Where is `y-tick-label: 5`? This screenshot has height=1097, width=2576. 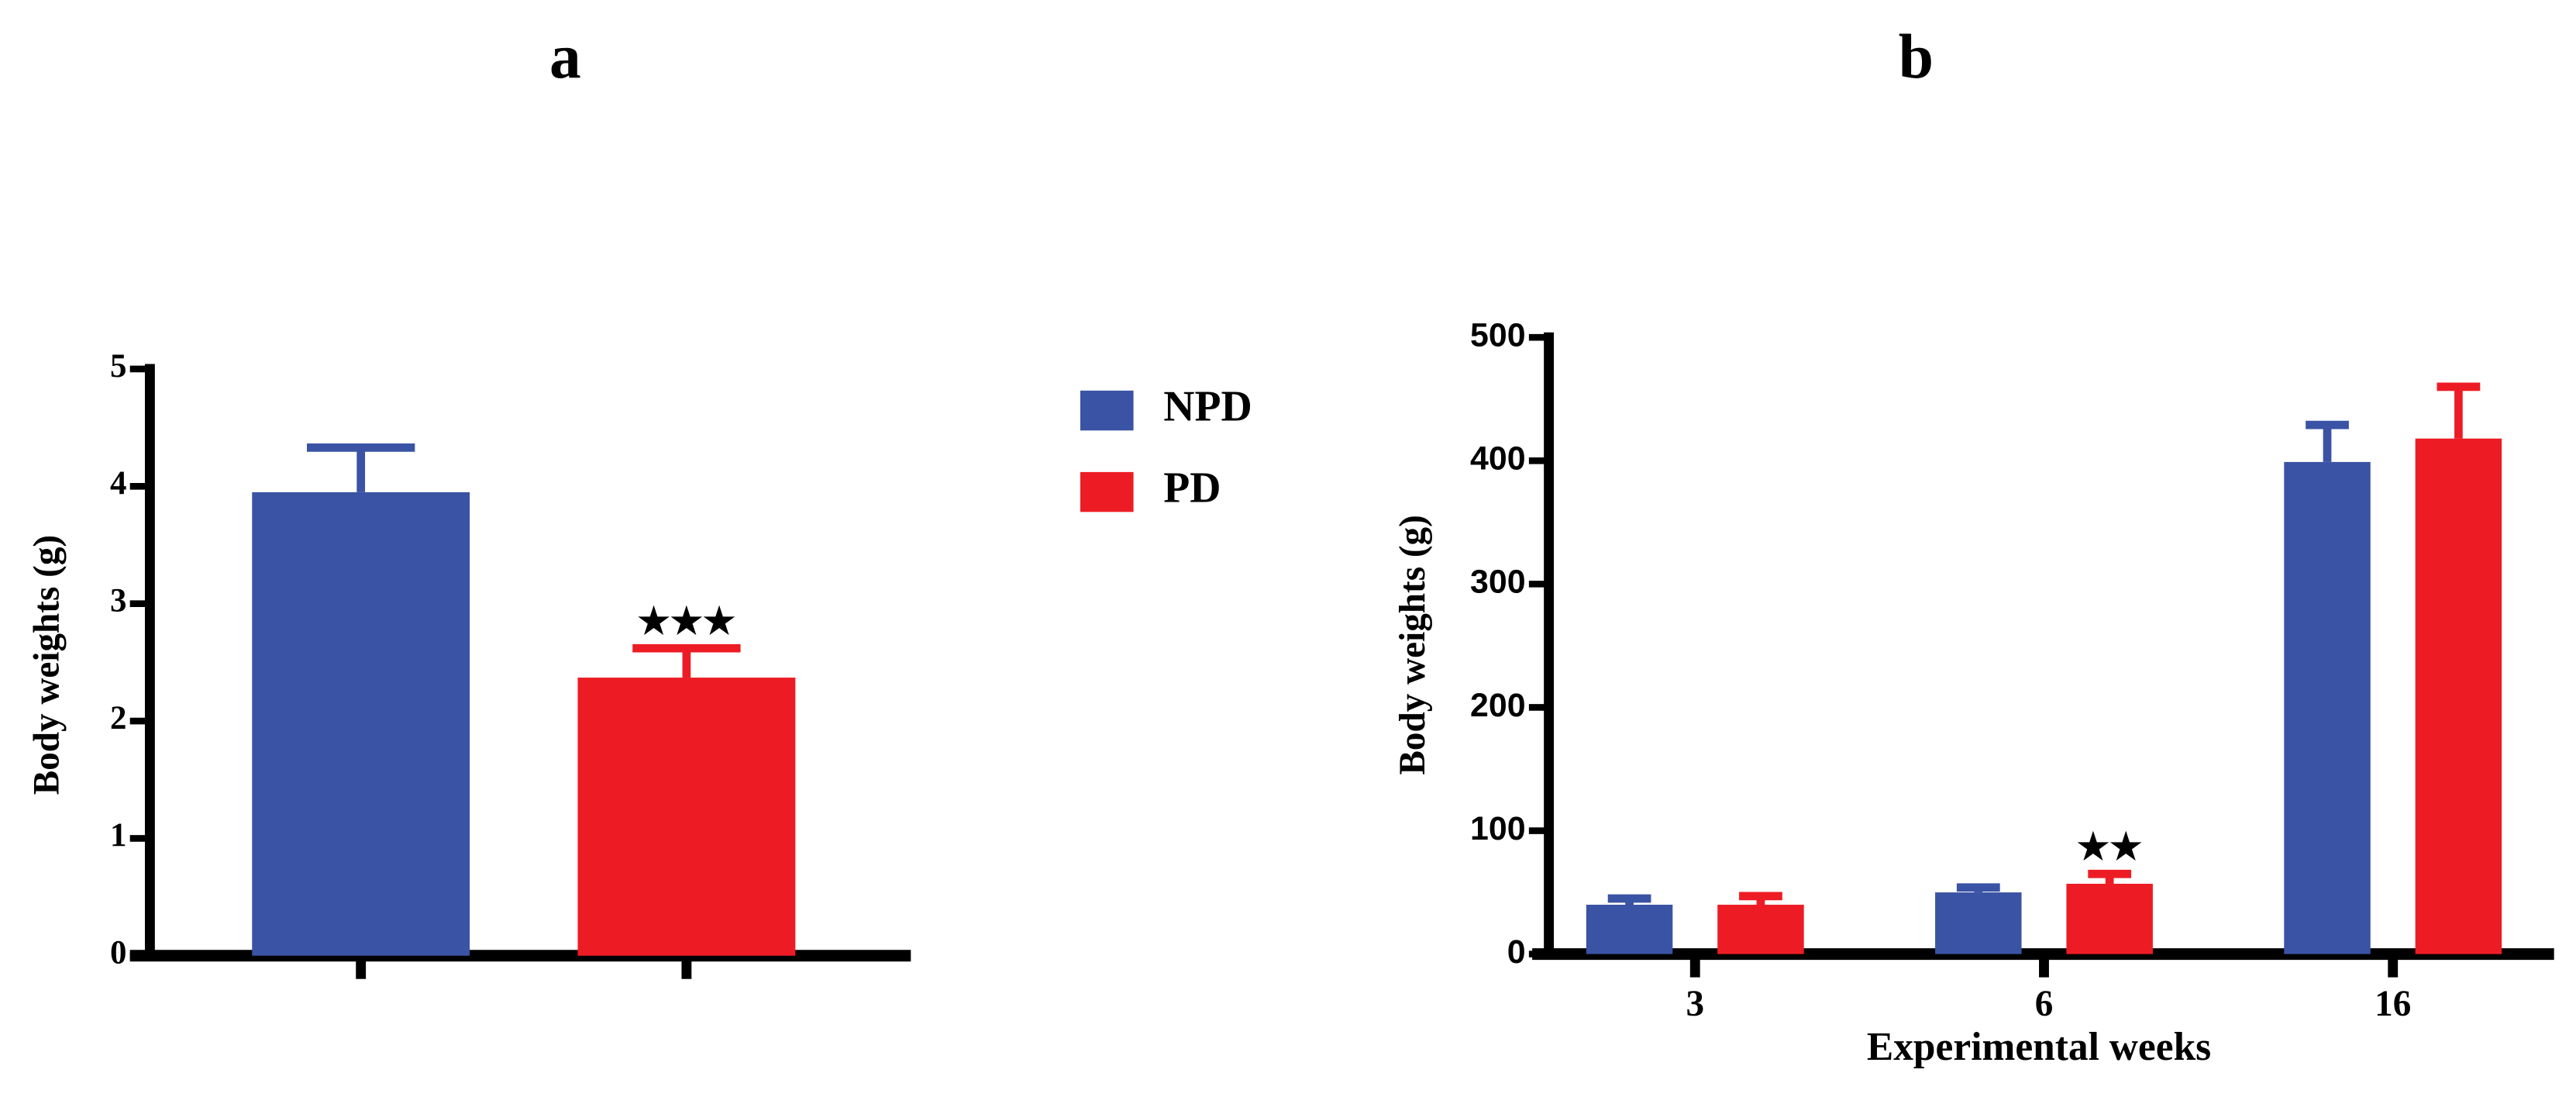
y-tick-label: 5 is located at coordinates (118, 366).